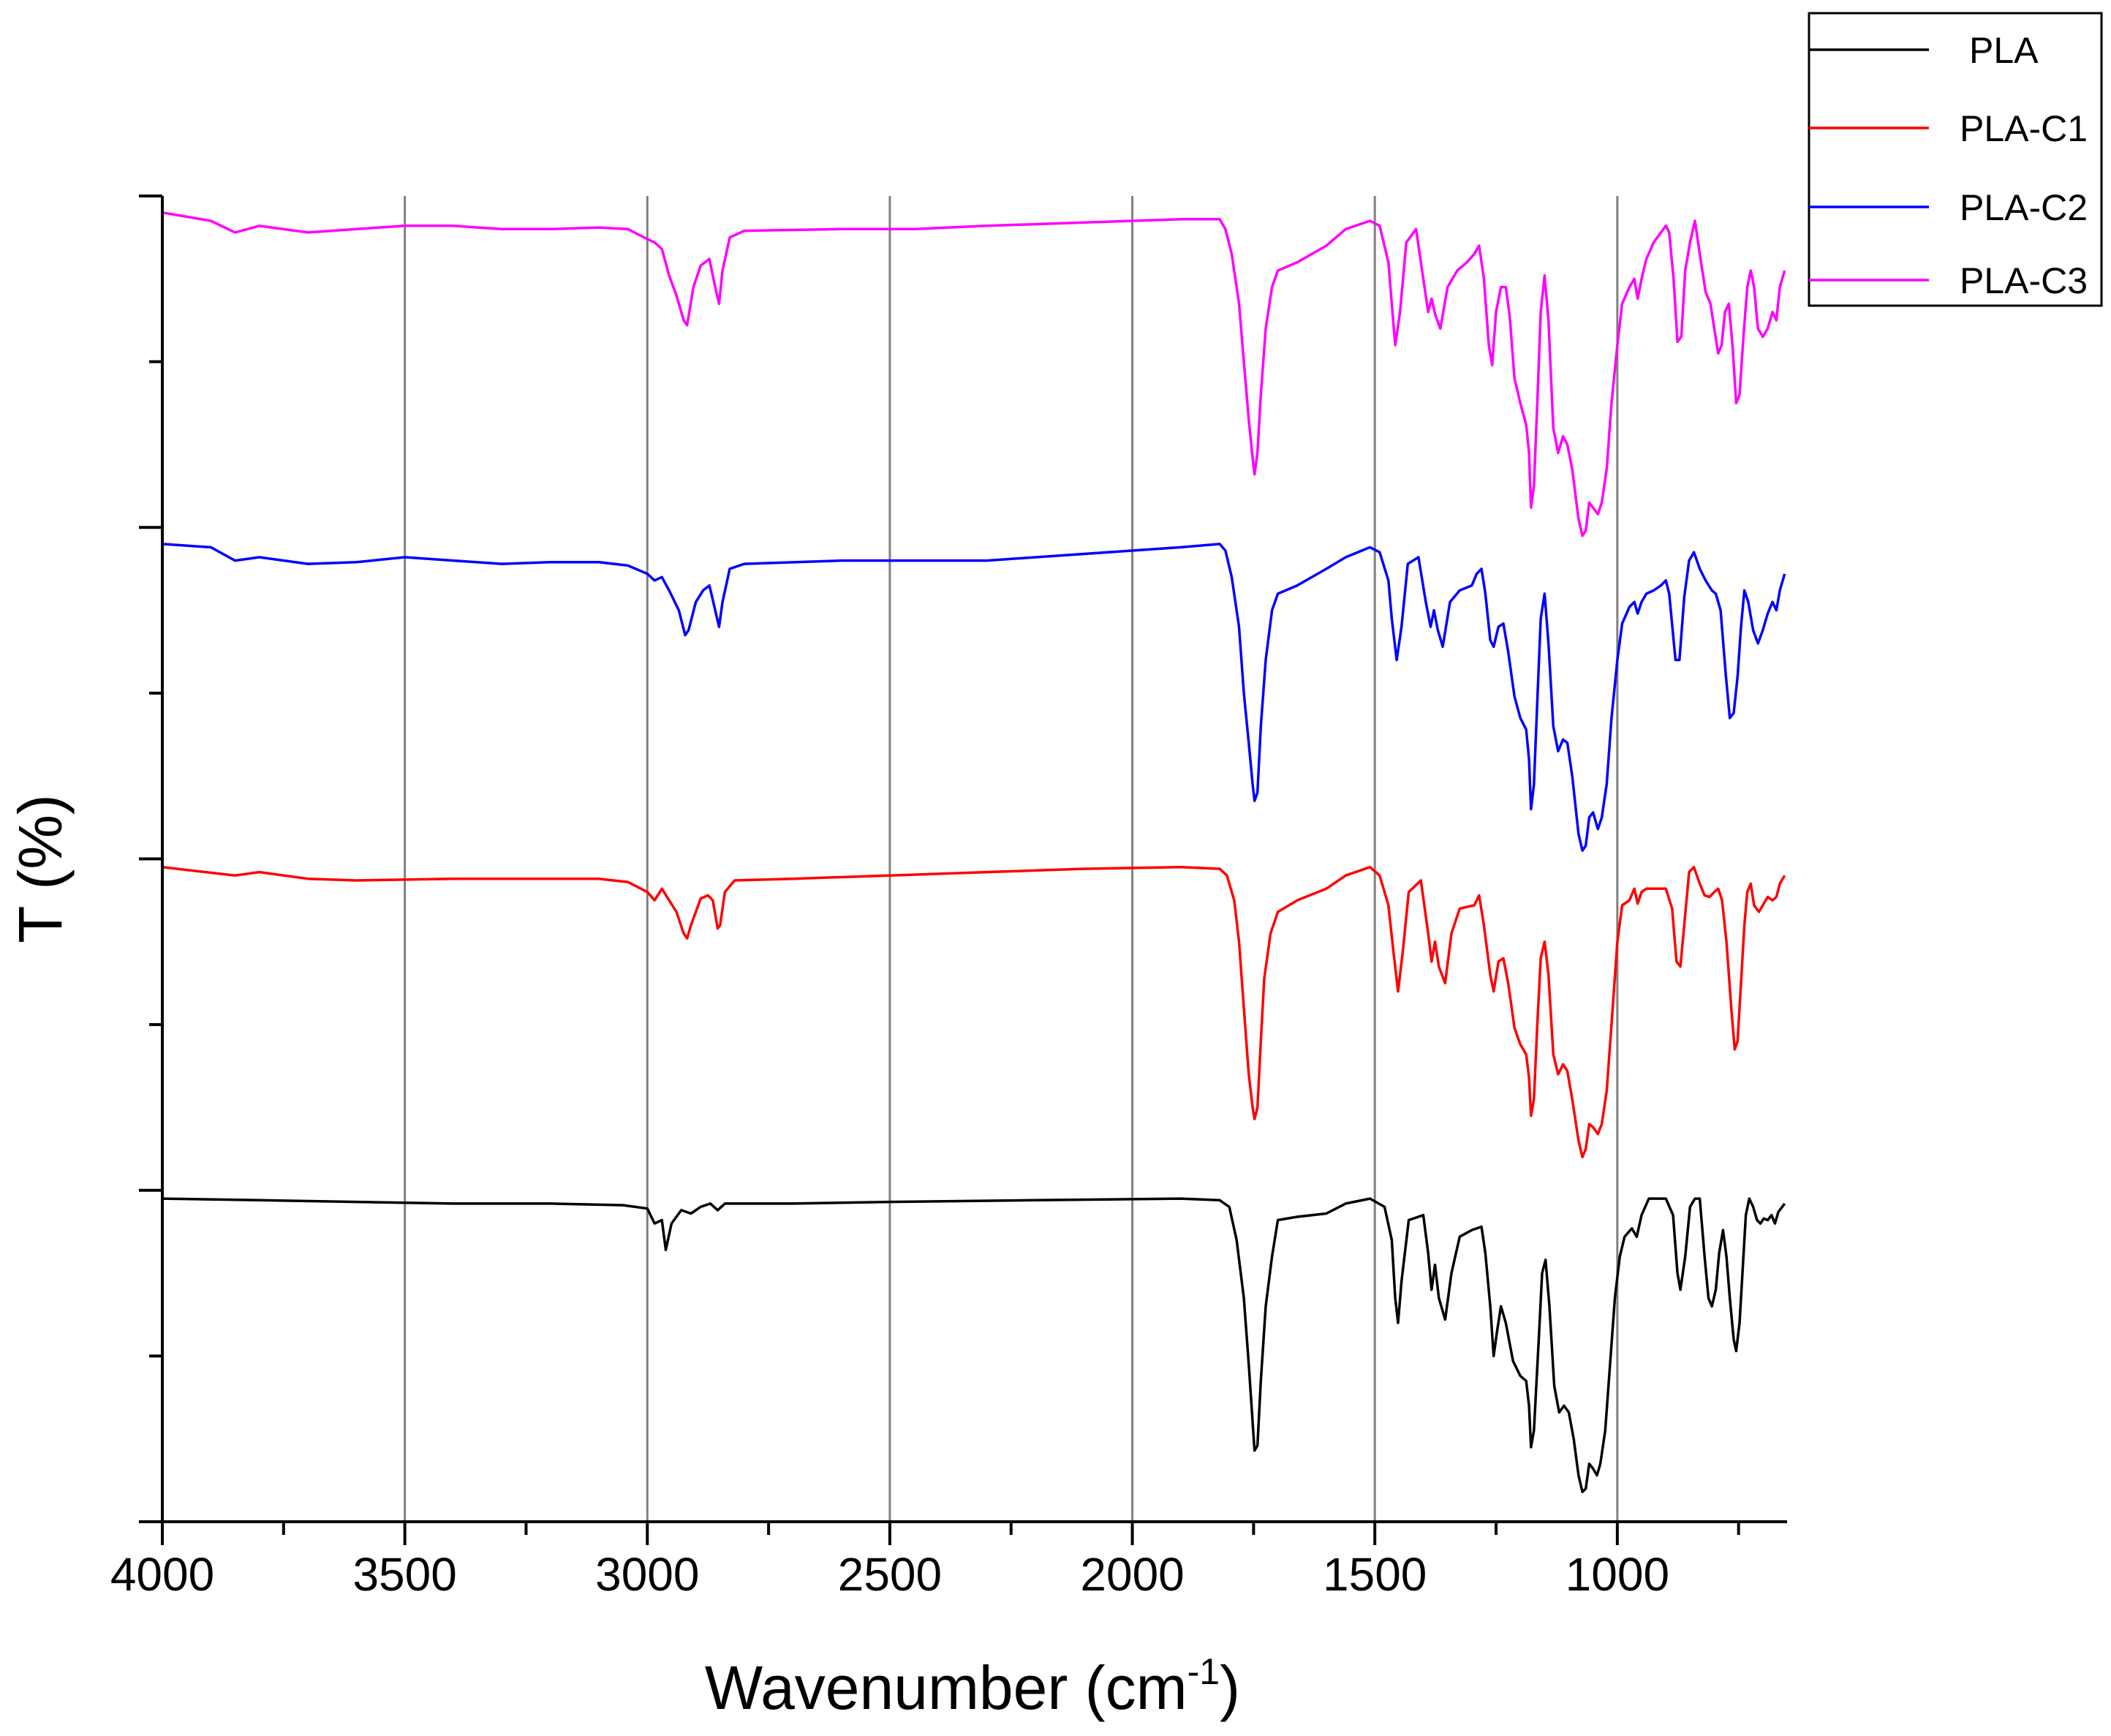  Describe the element at coordinates (974, 374) in the screenshot. I see `series-line-pla-c3` at that location.